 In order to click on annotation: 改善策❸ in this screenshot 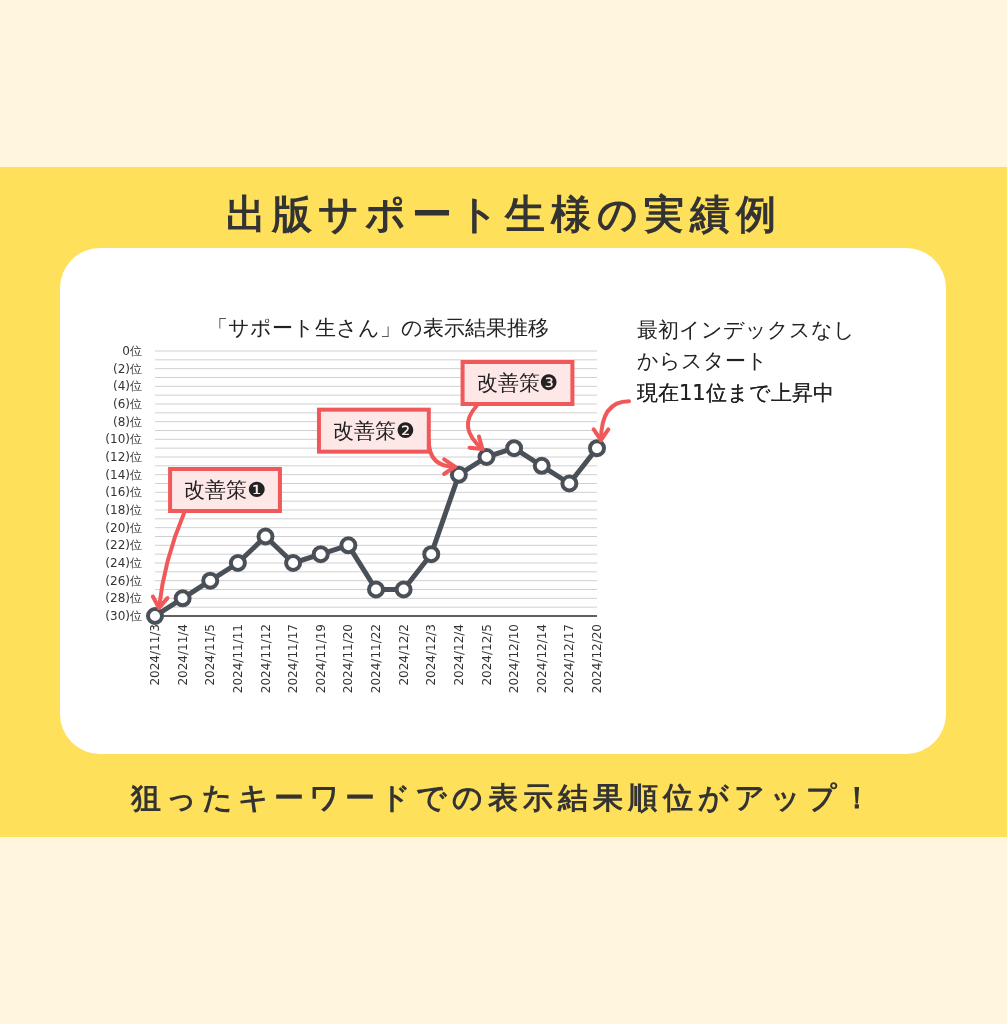, I will do `click(517, 383)`.